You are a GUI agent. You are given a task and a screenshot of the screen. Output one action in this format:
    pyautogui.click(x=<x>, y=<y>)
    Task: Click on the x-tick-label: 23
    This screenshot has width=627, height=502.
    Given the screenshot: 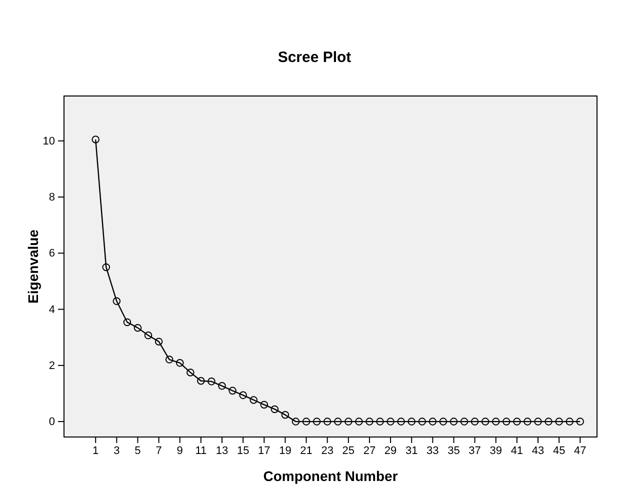 What is the action you would take?
    pyautogui.click(x=327, y=450)
    